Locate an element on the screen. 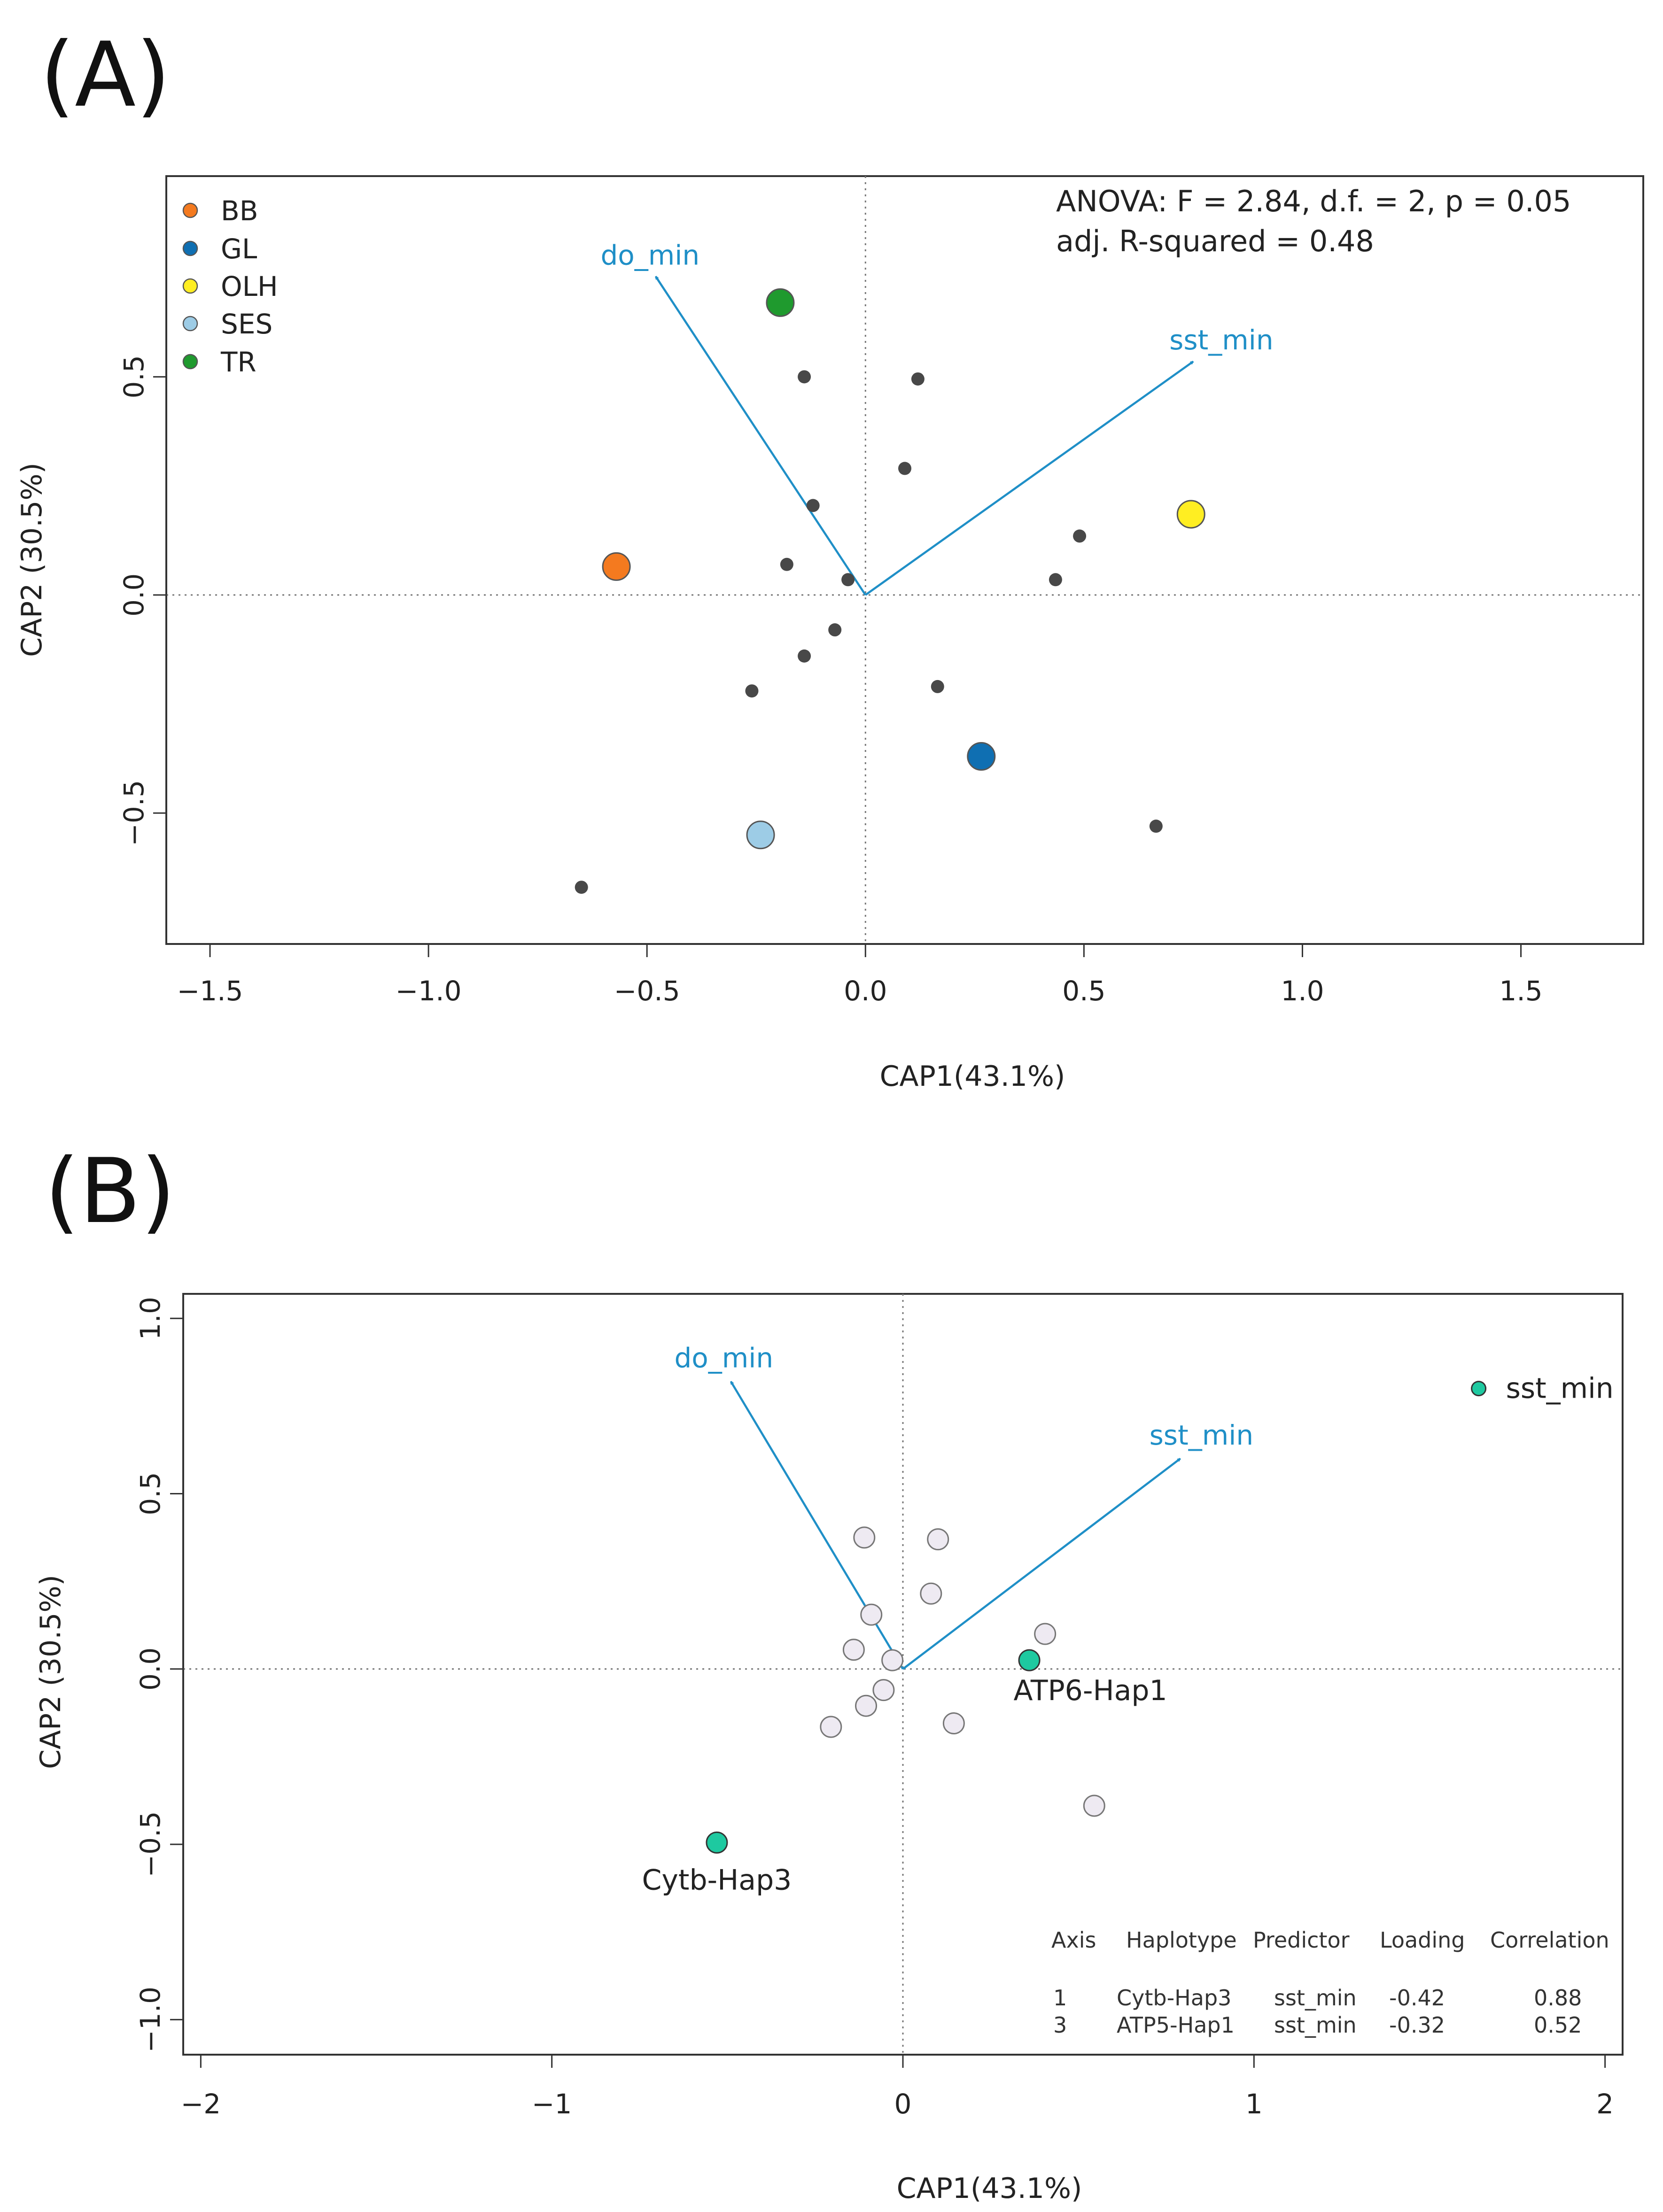 The width and height of the screenshot is (1663, 2212). legend-marker-ses is located at coordinates (190, 324).